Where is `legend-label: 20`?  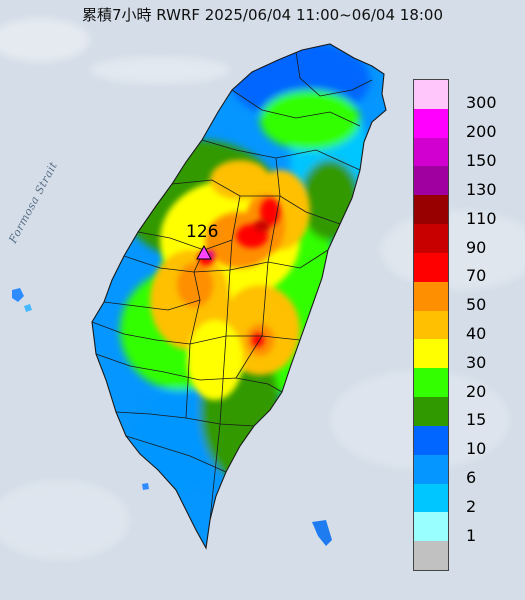 legend-label: 20 is located at coordinates (476, 391).